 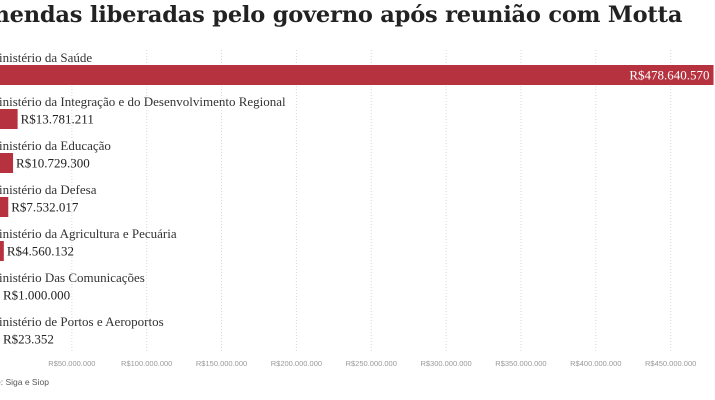 What do you see at coordinates (371, 363) in the screenshot?
I see `x-tick-label: R$250.000.000` at bounding box center [371, 363].